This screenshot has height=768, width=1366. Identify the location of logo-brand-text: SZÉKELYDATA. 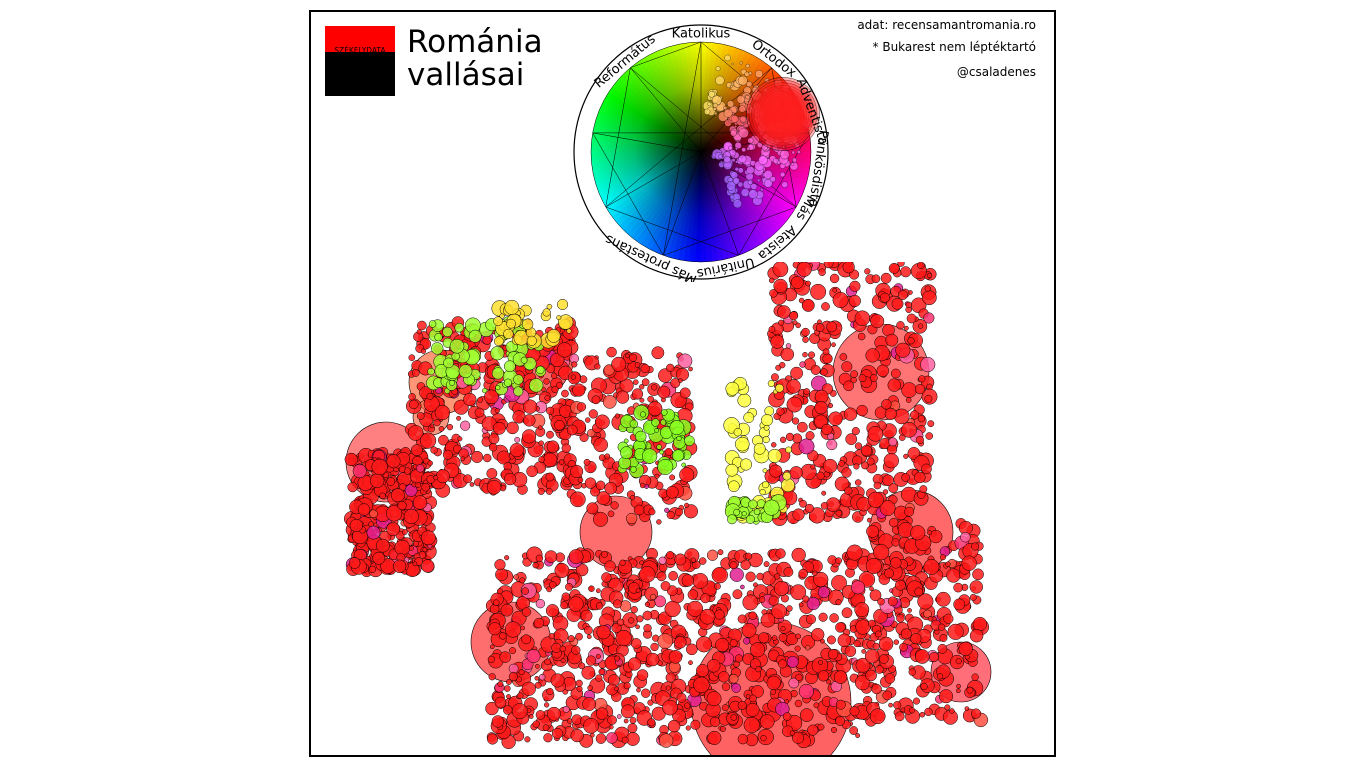
(360, 50).